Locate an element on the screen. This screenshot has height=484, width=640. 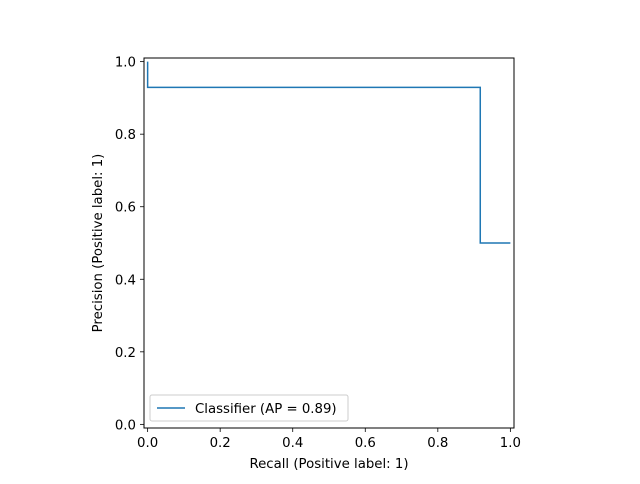
y-tick-label: 0.6 is located at coordinates (125, 208).